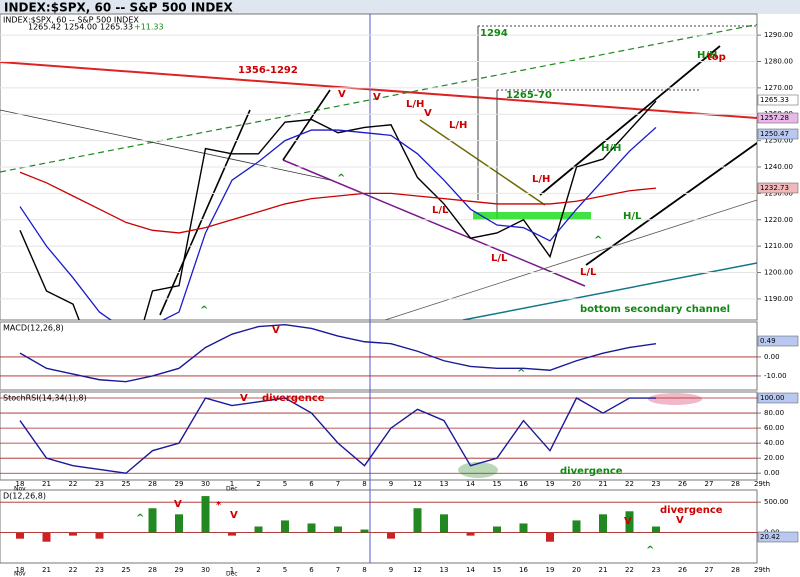  I want to click on header-value: +11.33, so click(149, 27).